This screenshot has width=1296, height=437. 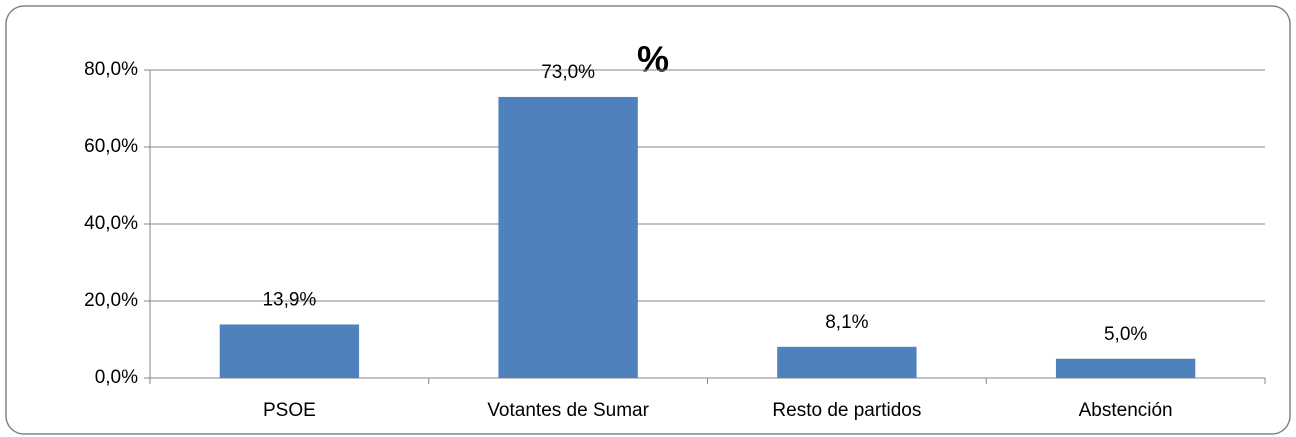 I want to click on x-tick-label: Resto de partidos, so click(x=846, y=410).